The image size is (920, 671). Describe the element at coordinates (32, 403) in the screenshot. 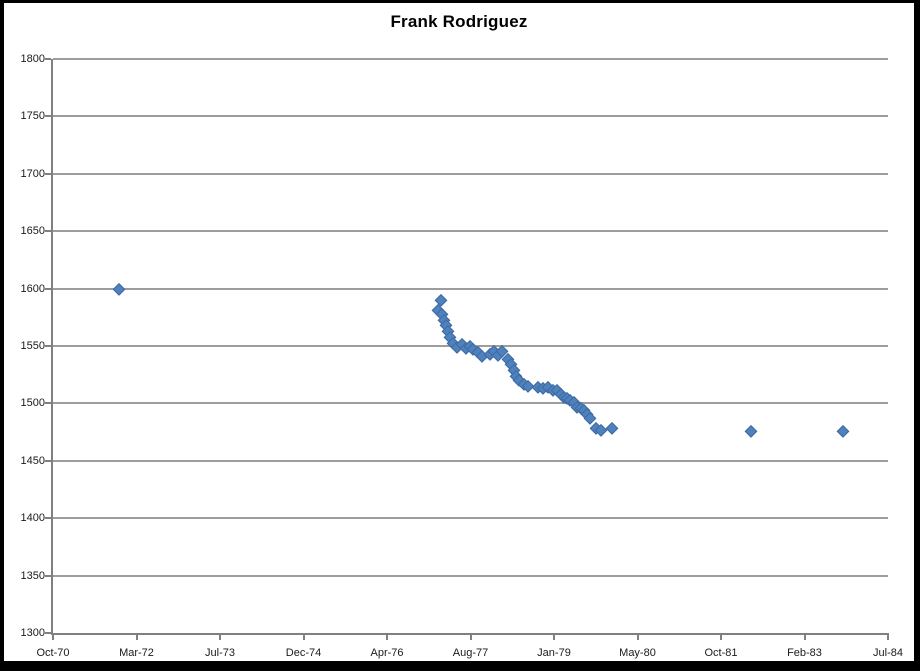

I see `y-tick-label: 1500` at that location.